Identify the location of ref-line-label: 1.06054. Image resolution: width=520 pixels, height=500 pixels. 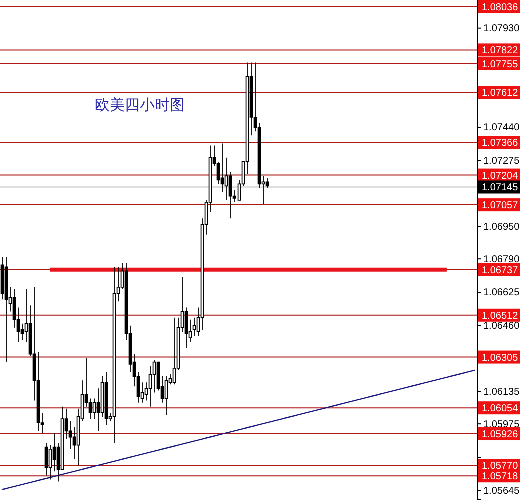
(500, 409).